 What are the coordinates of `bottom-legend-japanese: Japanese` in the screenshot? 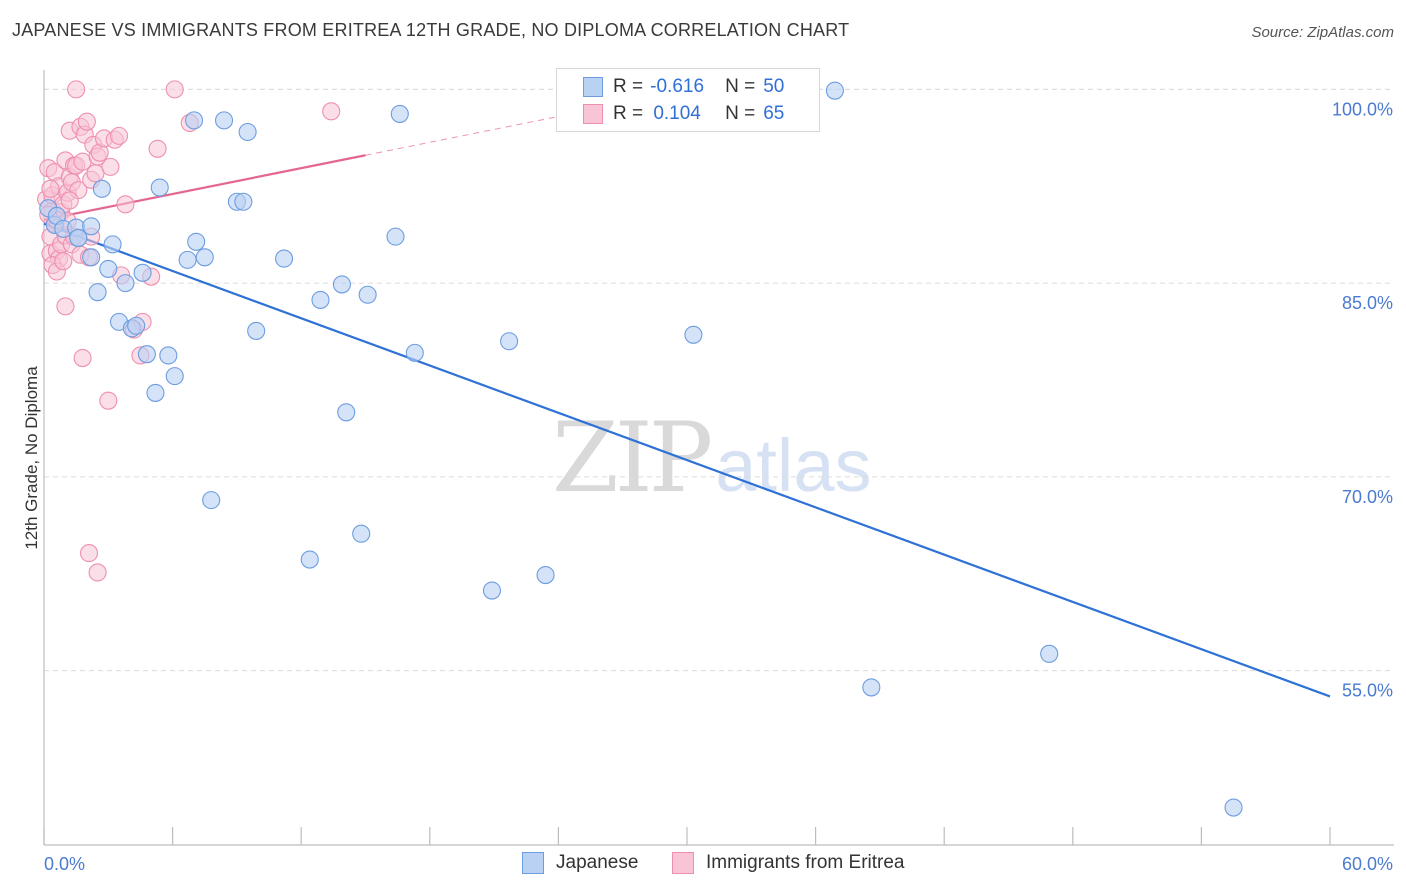 It's located at (580, 863).